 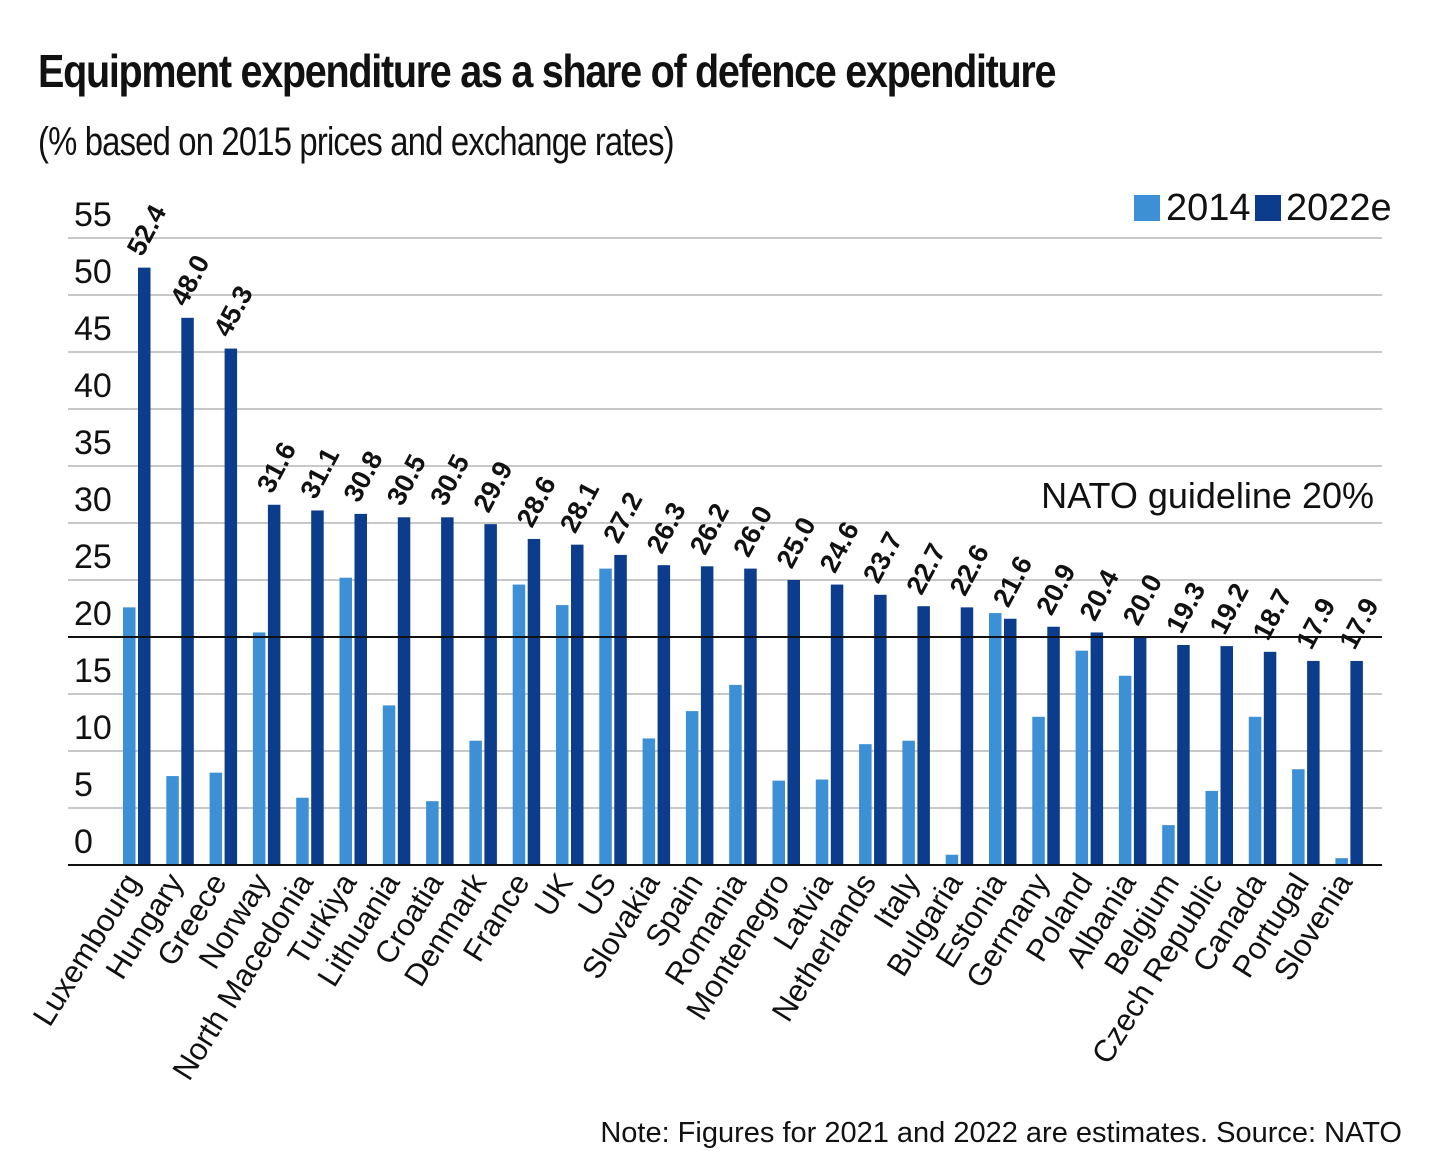 What do you see at coordinates (925, 569) in the screenshot?
I see `value-label: 22.7` at bounding box center [925, 569].